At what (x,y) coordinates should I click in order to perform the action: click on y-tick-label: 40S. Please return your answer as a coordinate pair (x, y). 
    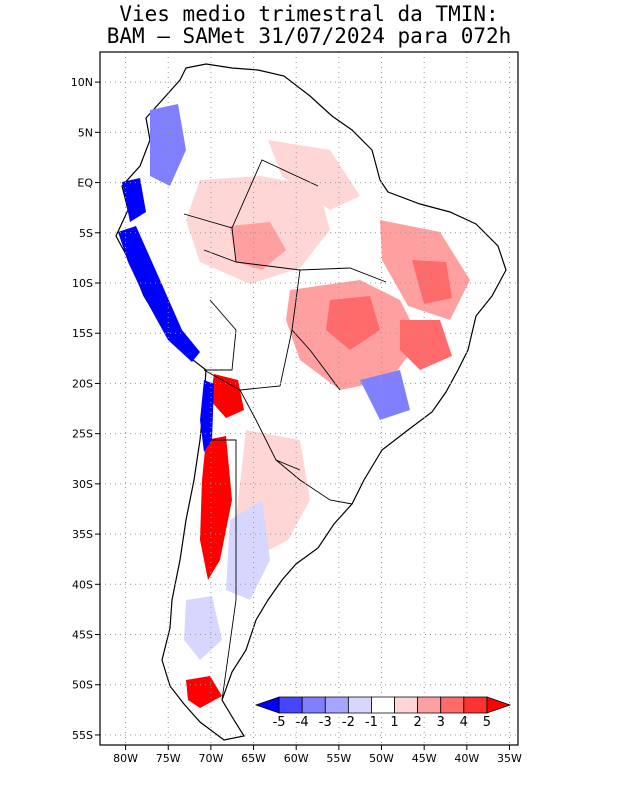
    Looking at the image, I should click on (82, 584).